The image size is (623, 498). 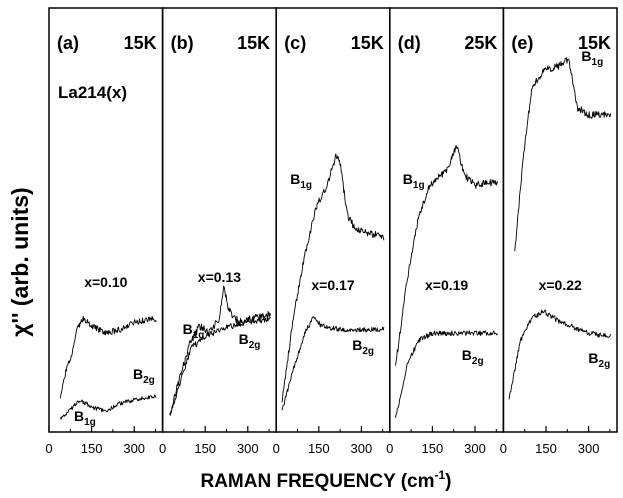 I want to click on panel-c-doping: x=0.17, so click(x=332, y=285).